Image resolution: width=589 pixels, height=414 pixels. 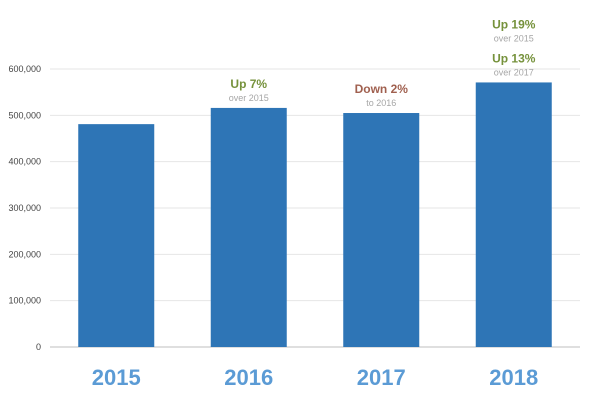 What do you see at coordinates (38, 347) in the screenshot?
I see `y-tick-label: 0` at bounding box center [38, 347].